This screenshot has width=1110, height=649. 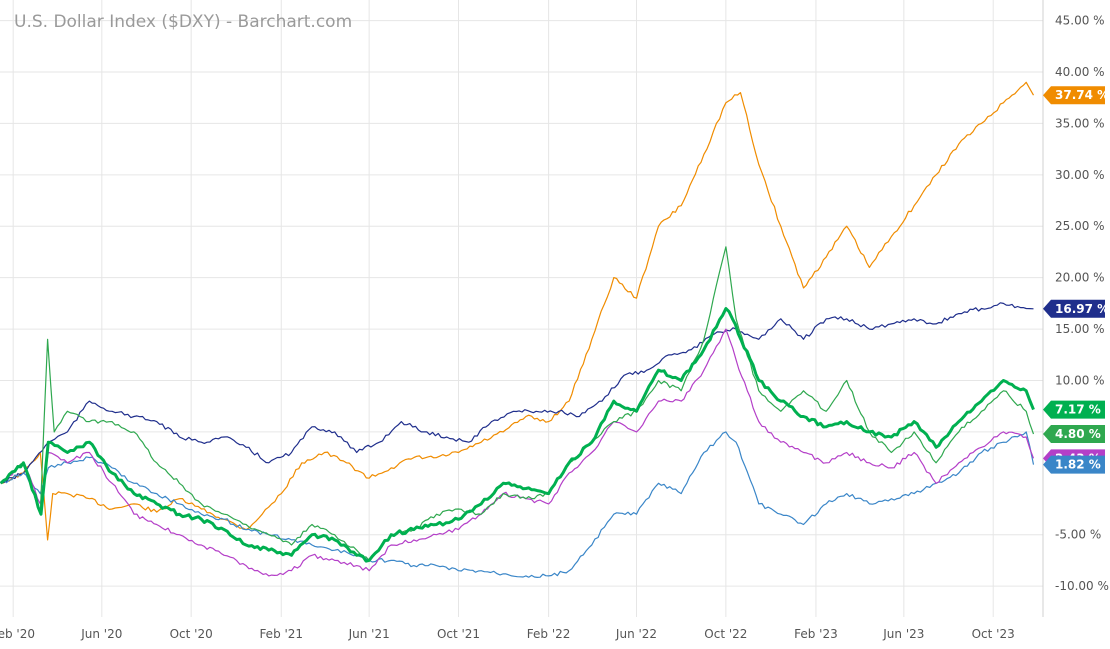 I want to click on y-tick-label: 40.00 %, so click(x=1080, y=72).